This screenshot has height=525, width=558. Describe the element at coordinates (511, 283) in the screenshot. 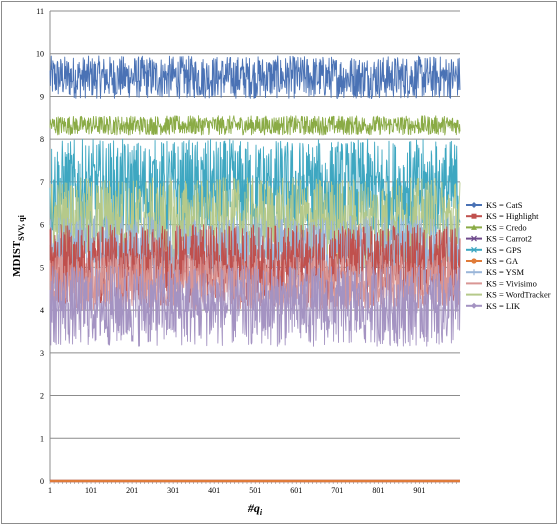

I see `legend-label: KS = Vivisimo` at that location.